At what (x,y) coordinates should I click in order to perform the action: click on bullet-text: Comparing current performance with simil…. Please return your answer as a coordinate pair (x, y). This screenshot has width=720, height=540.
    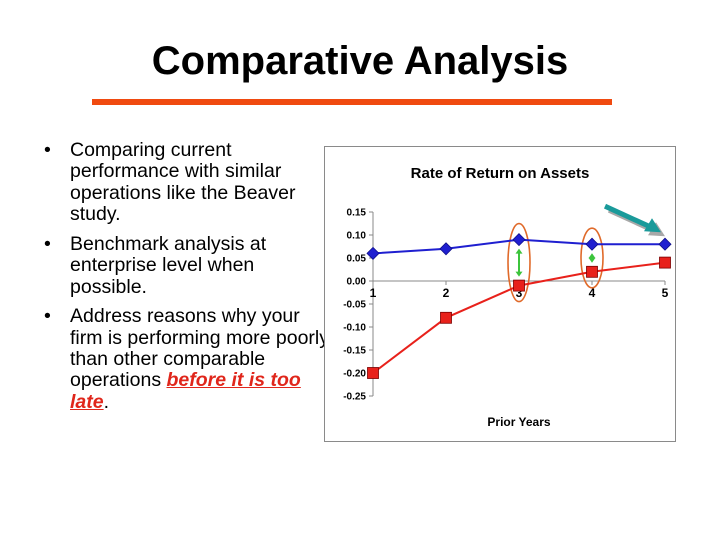
    Looking at the image, I should click on (183, 182).